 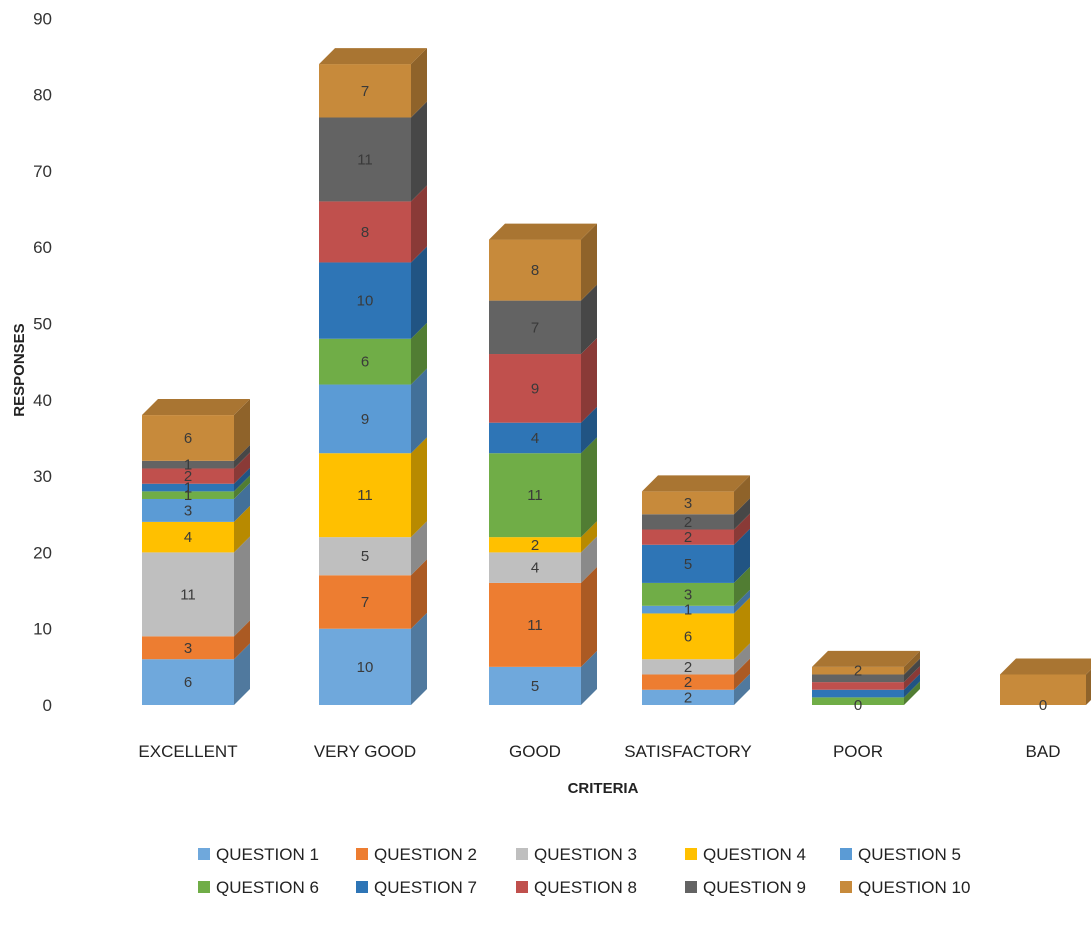 I want to click on y-tick-label: 80, so click(x=42, y=95).